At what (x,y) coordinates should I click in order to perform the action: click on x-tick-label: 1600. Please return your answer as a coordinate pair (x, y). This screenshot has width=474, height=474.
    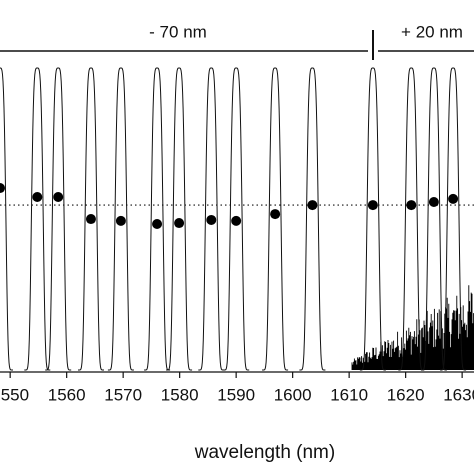
    Looking at the image, I should click on (293, 394).